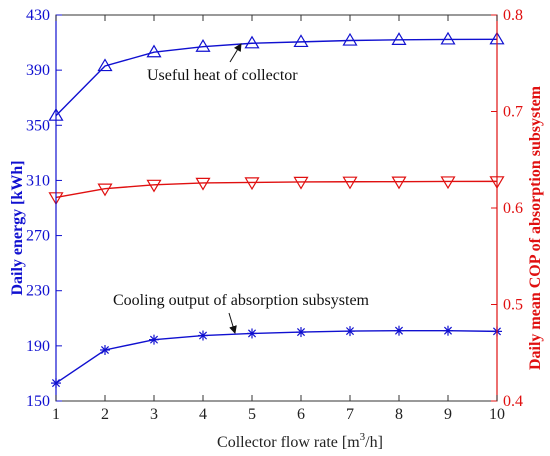  Describe the element at coordinates (38, 346) in the screenshot. I see `y-left-tick-label: 190` at that location.